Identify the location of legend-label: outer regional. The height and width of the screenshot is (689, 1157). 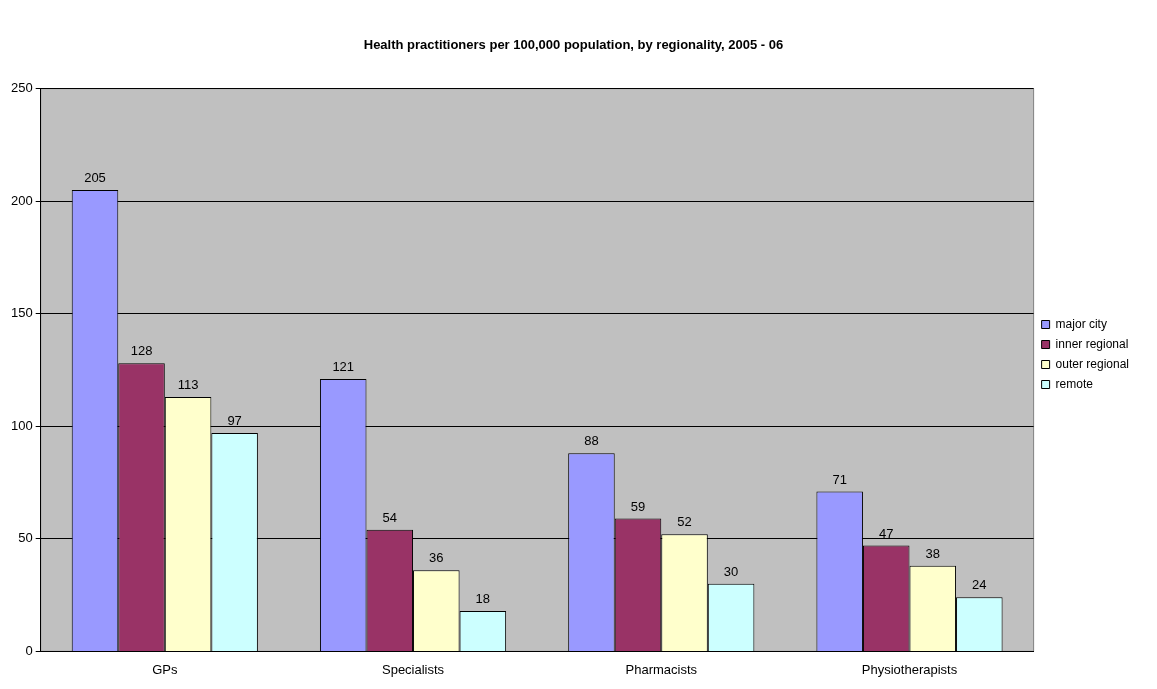
(1092, 363).